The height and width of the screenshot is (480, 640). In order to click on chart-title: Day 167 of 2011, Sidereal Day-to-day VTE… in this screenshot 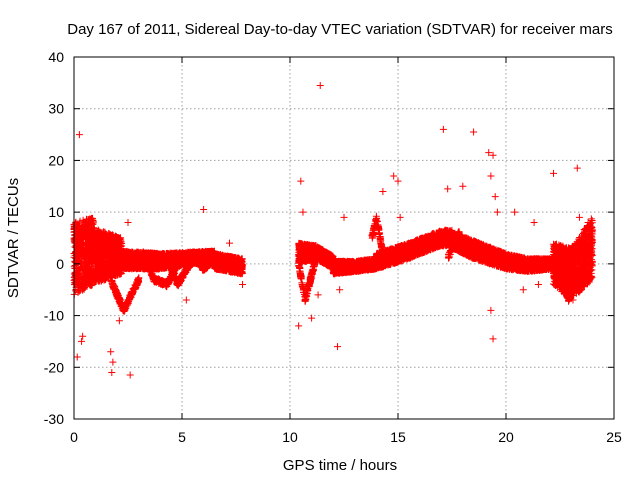, I will do `click(339, 29)`.